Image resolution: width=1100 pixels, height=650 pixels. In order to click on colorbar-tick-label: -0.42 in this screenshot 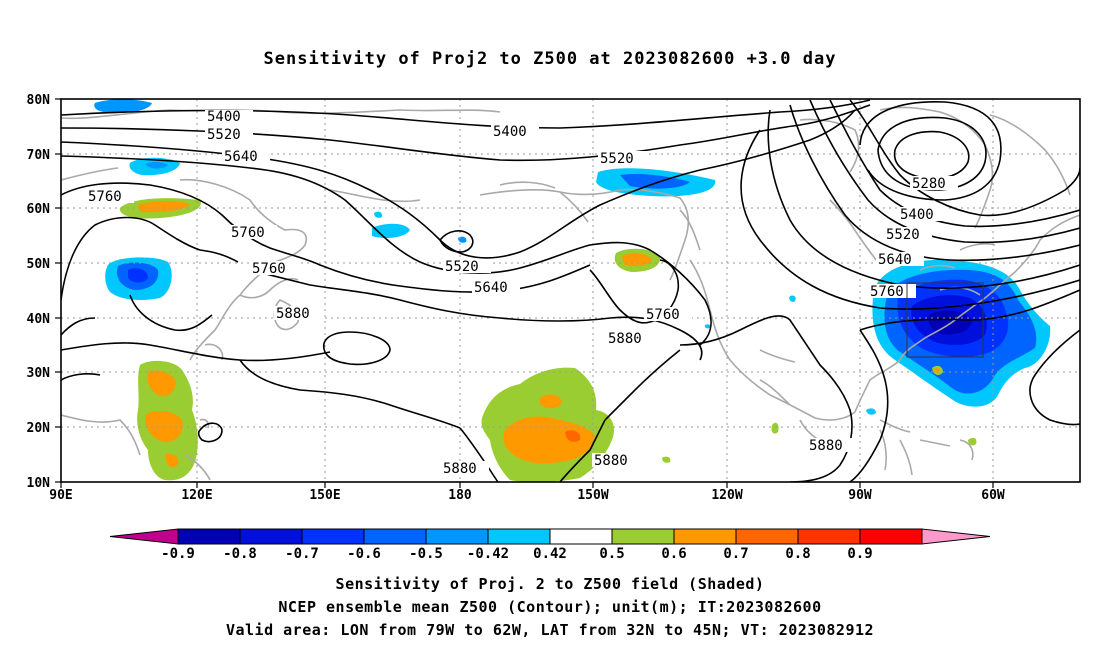, I will do `click(488, 554)`.